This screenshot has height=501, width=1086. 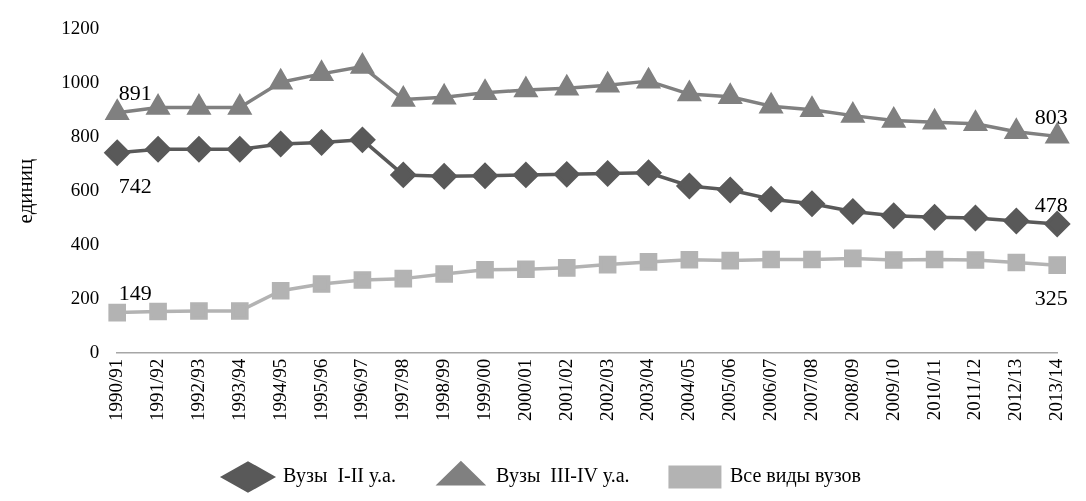 What do you see at coordinates (25, 191) in the screenshot?
I see `y-axis-title: единиц` at bounding box center [25, 191].